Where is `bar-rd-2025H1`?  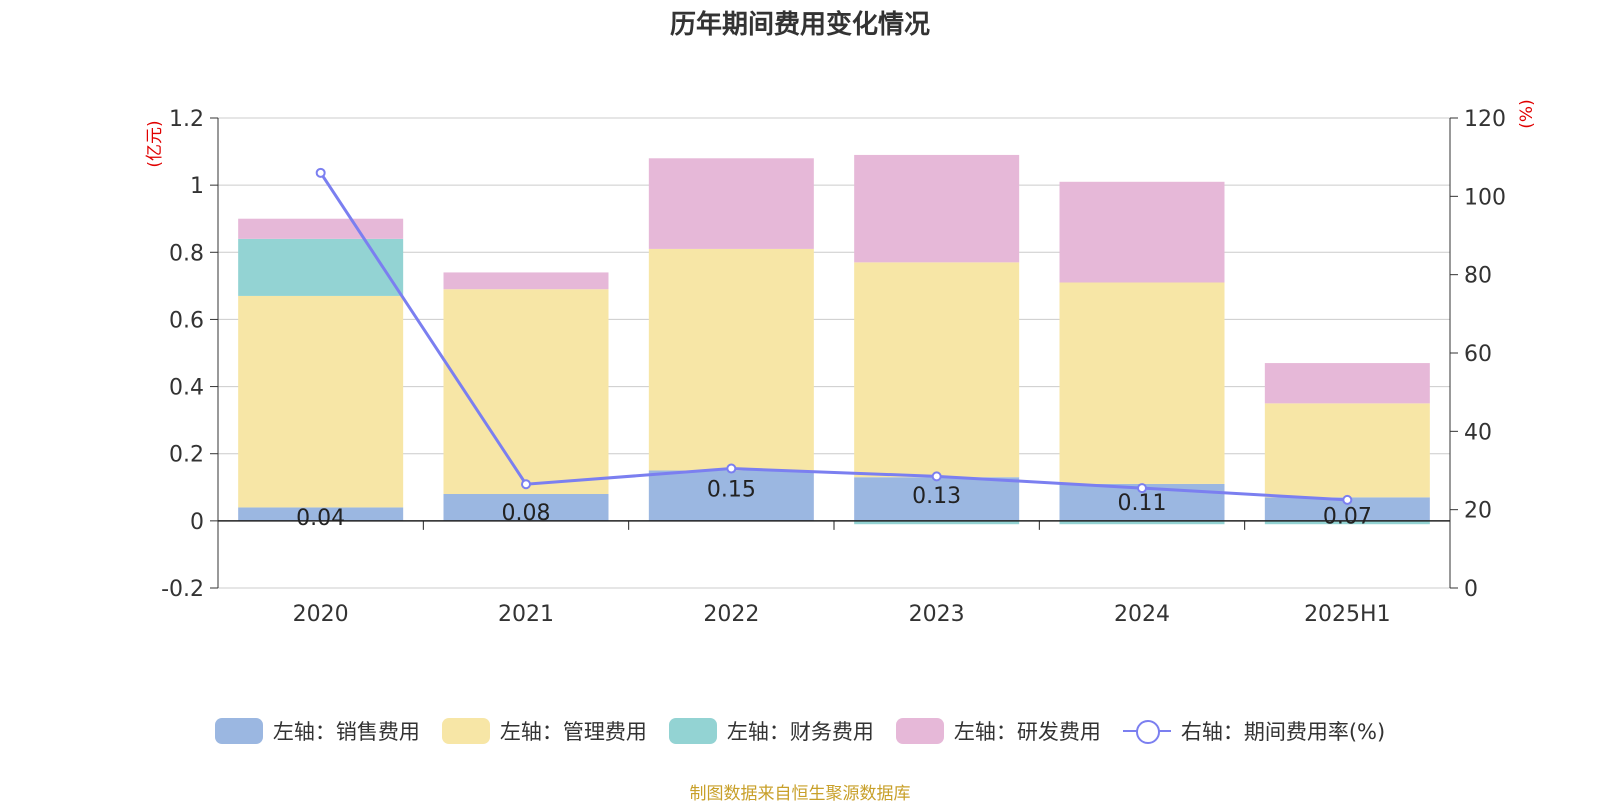 bar-rd-2025H1 is located at coordinates (1347, 383).